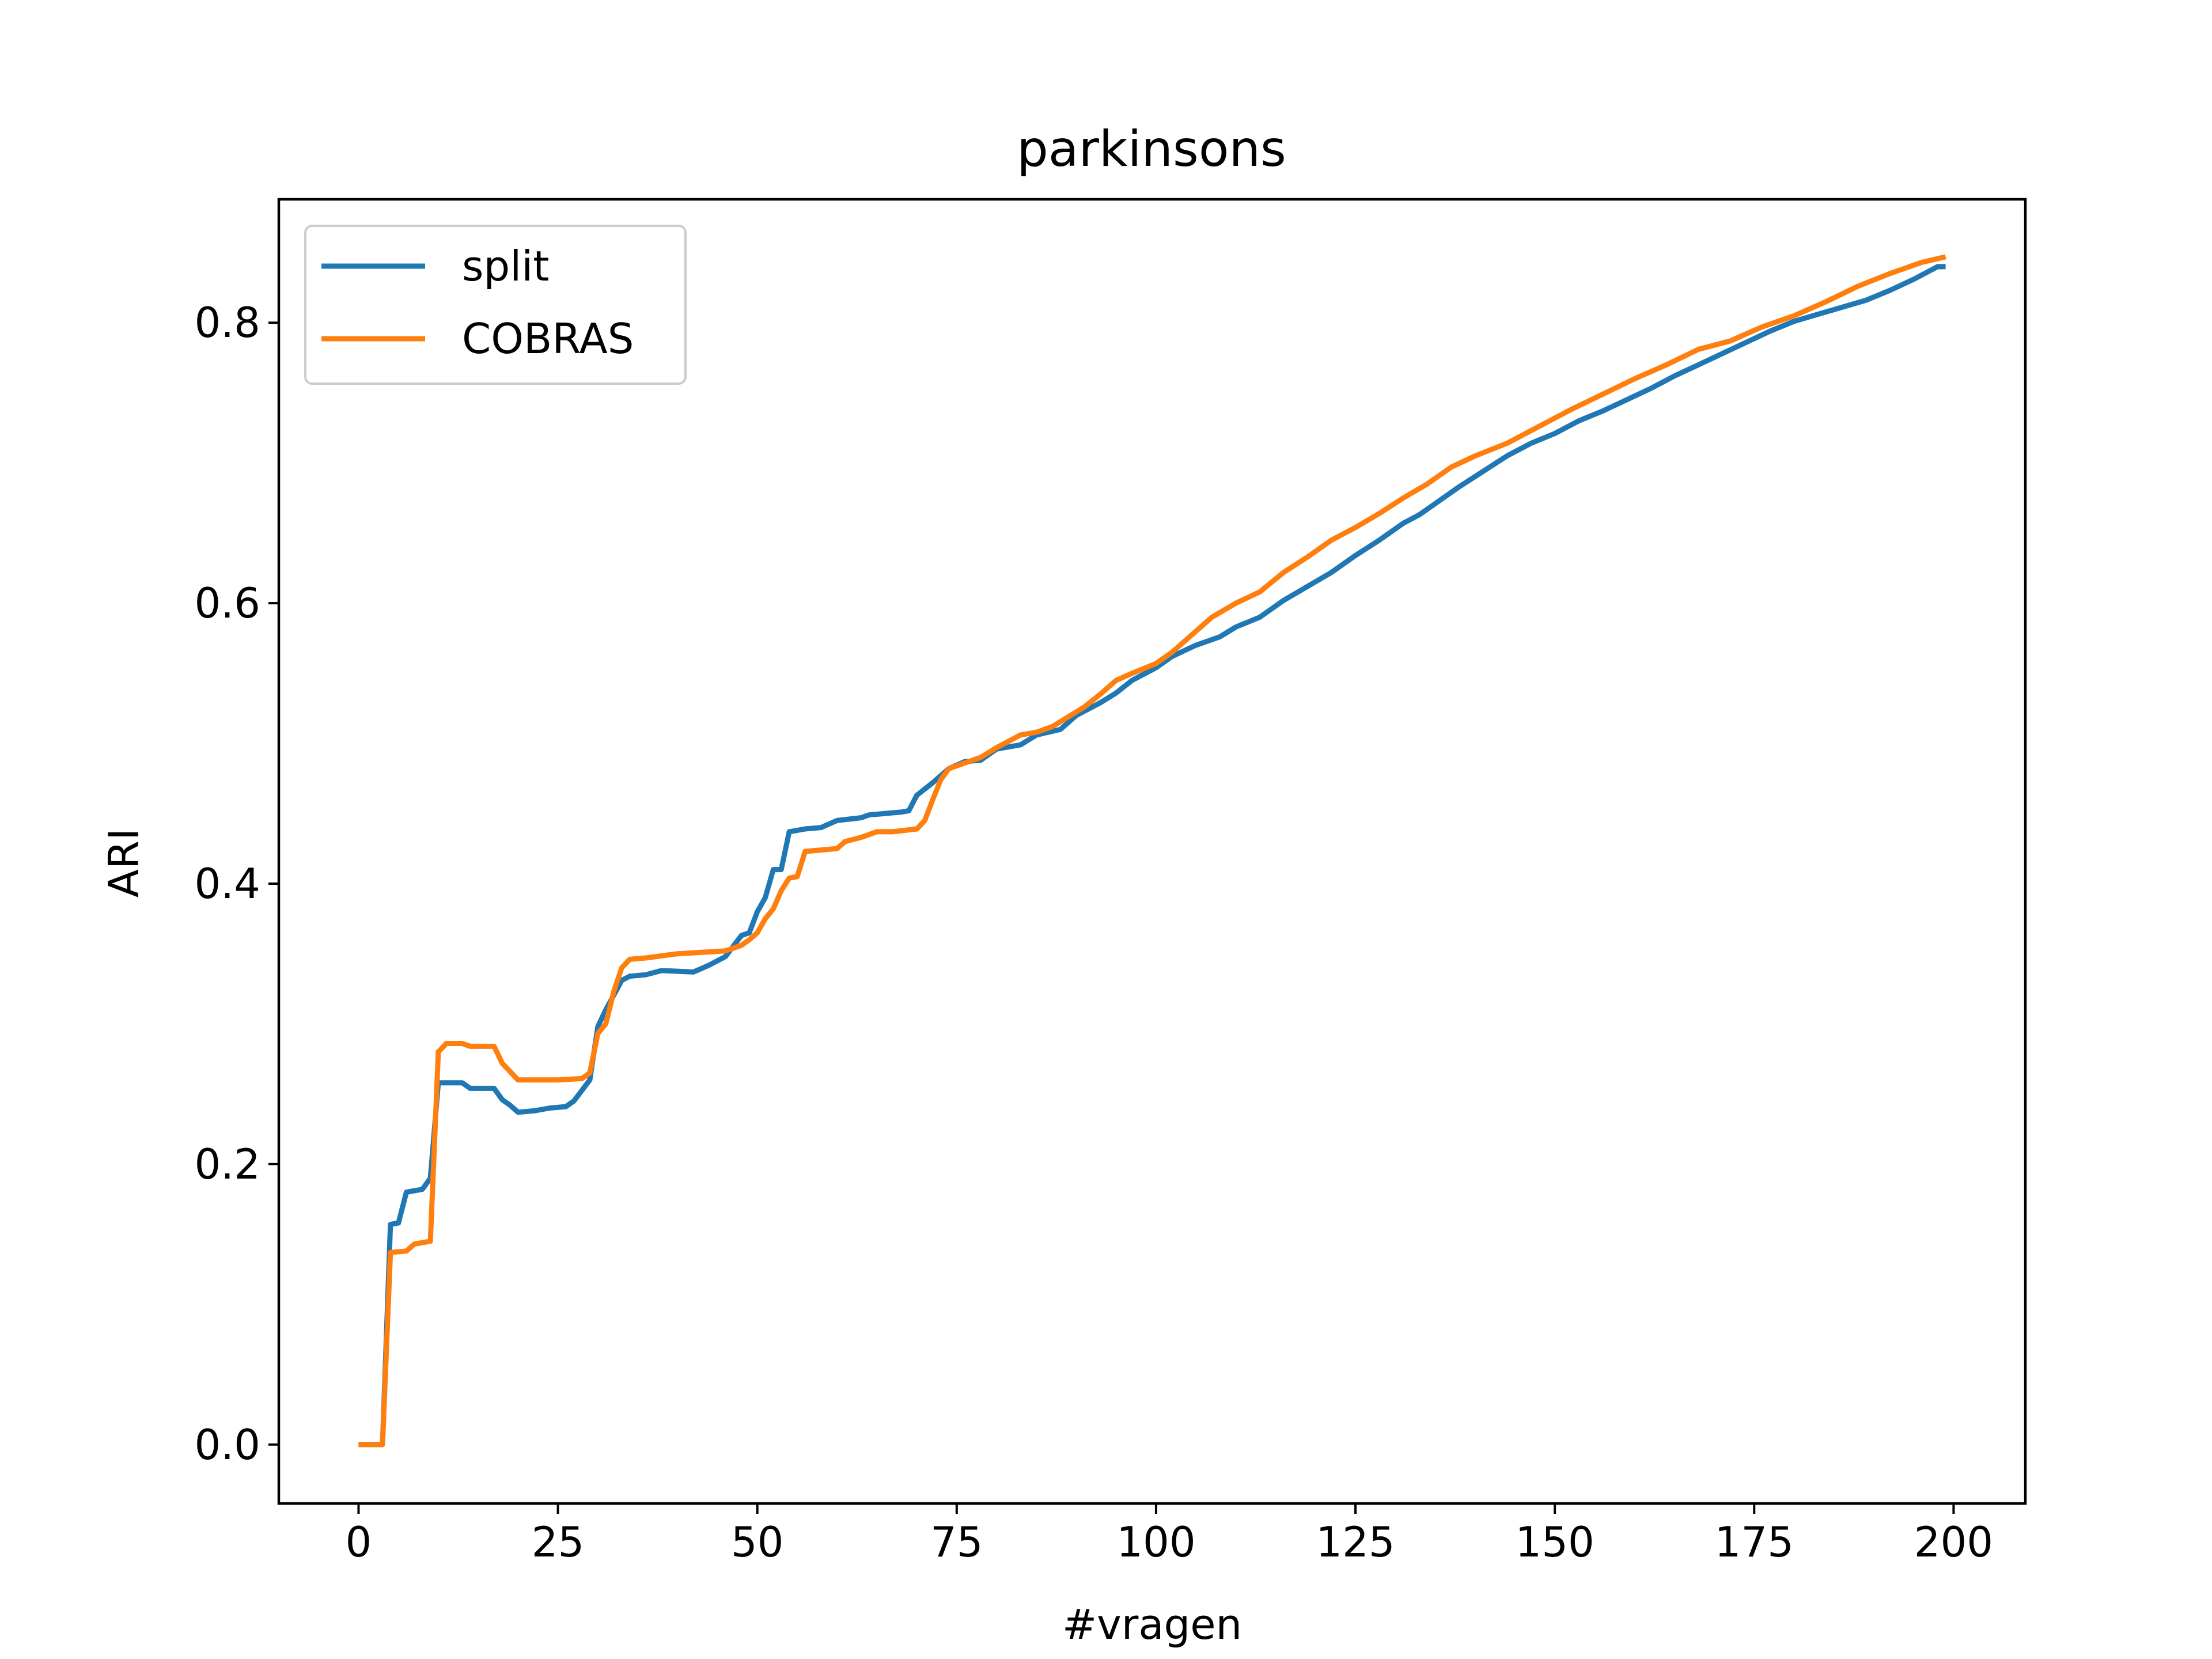 This screenshot has height=1659, width=2212. What do you see at coordinates (227, 322) in the screenshot?
I see `y-tick-label: 0.8` at bounding box center [227, 322].